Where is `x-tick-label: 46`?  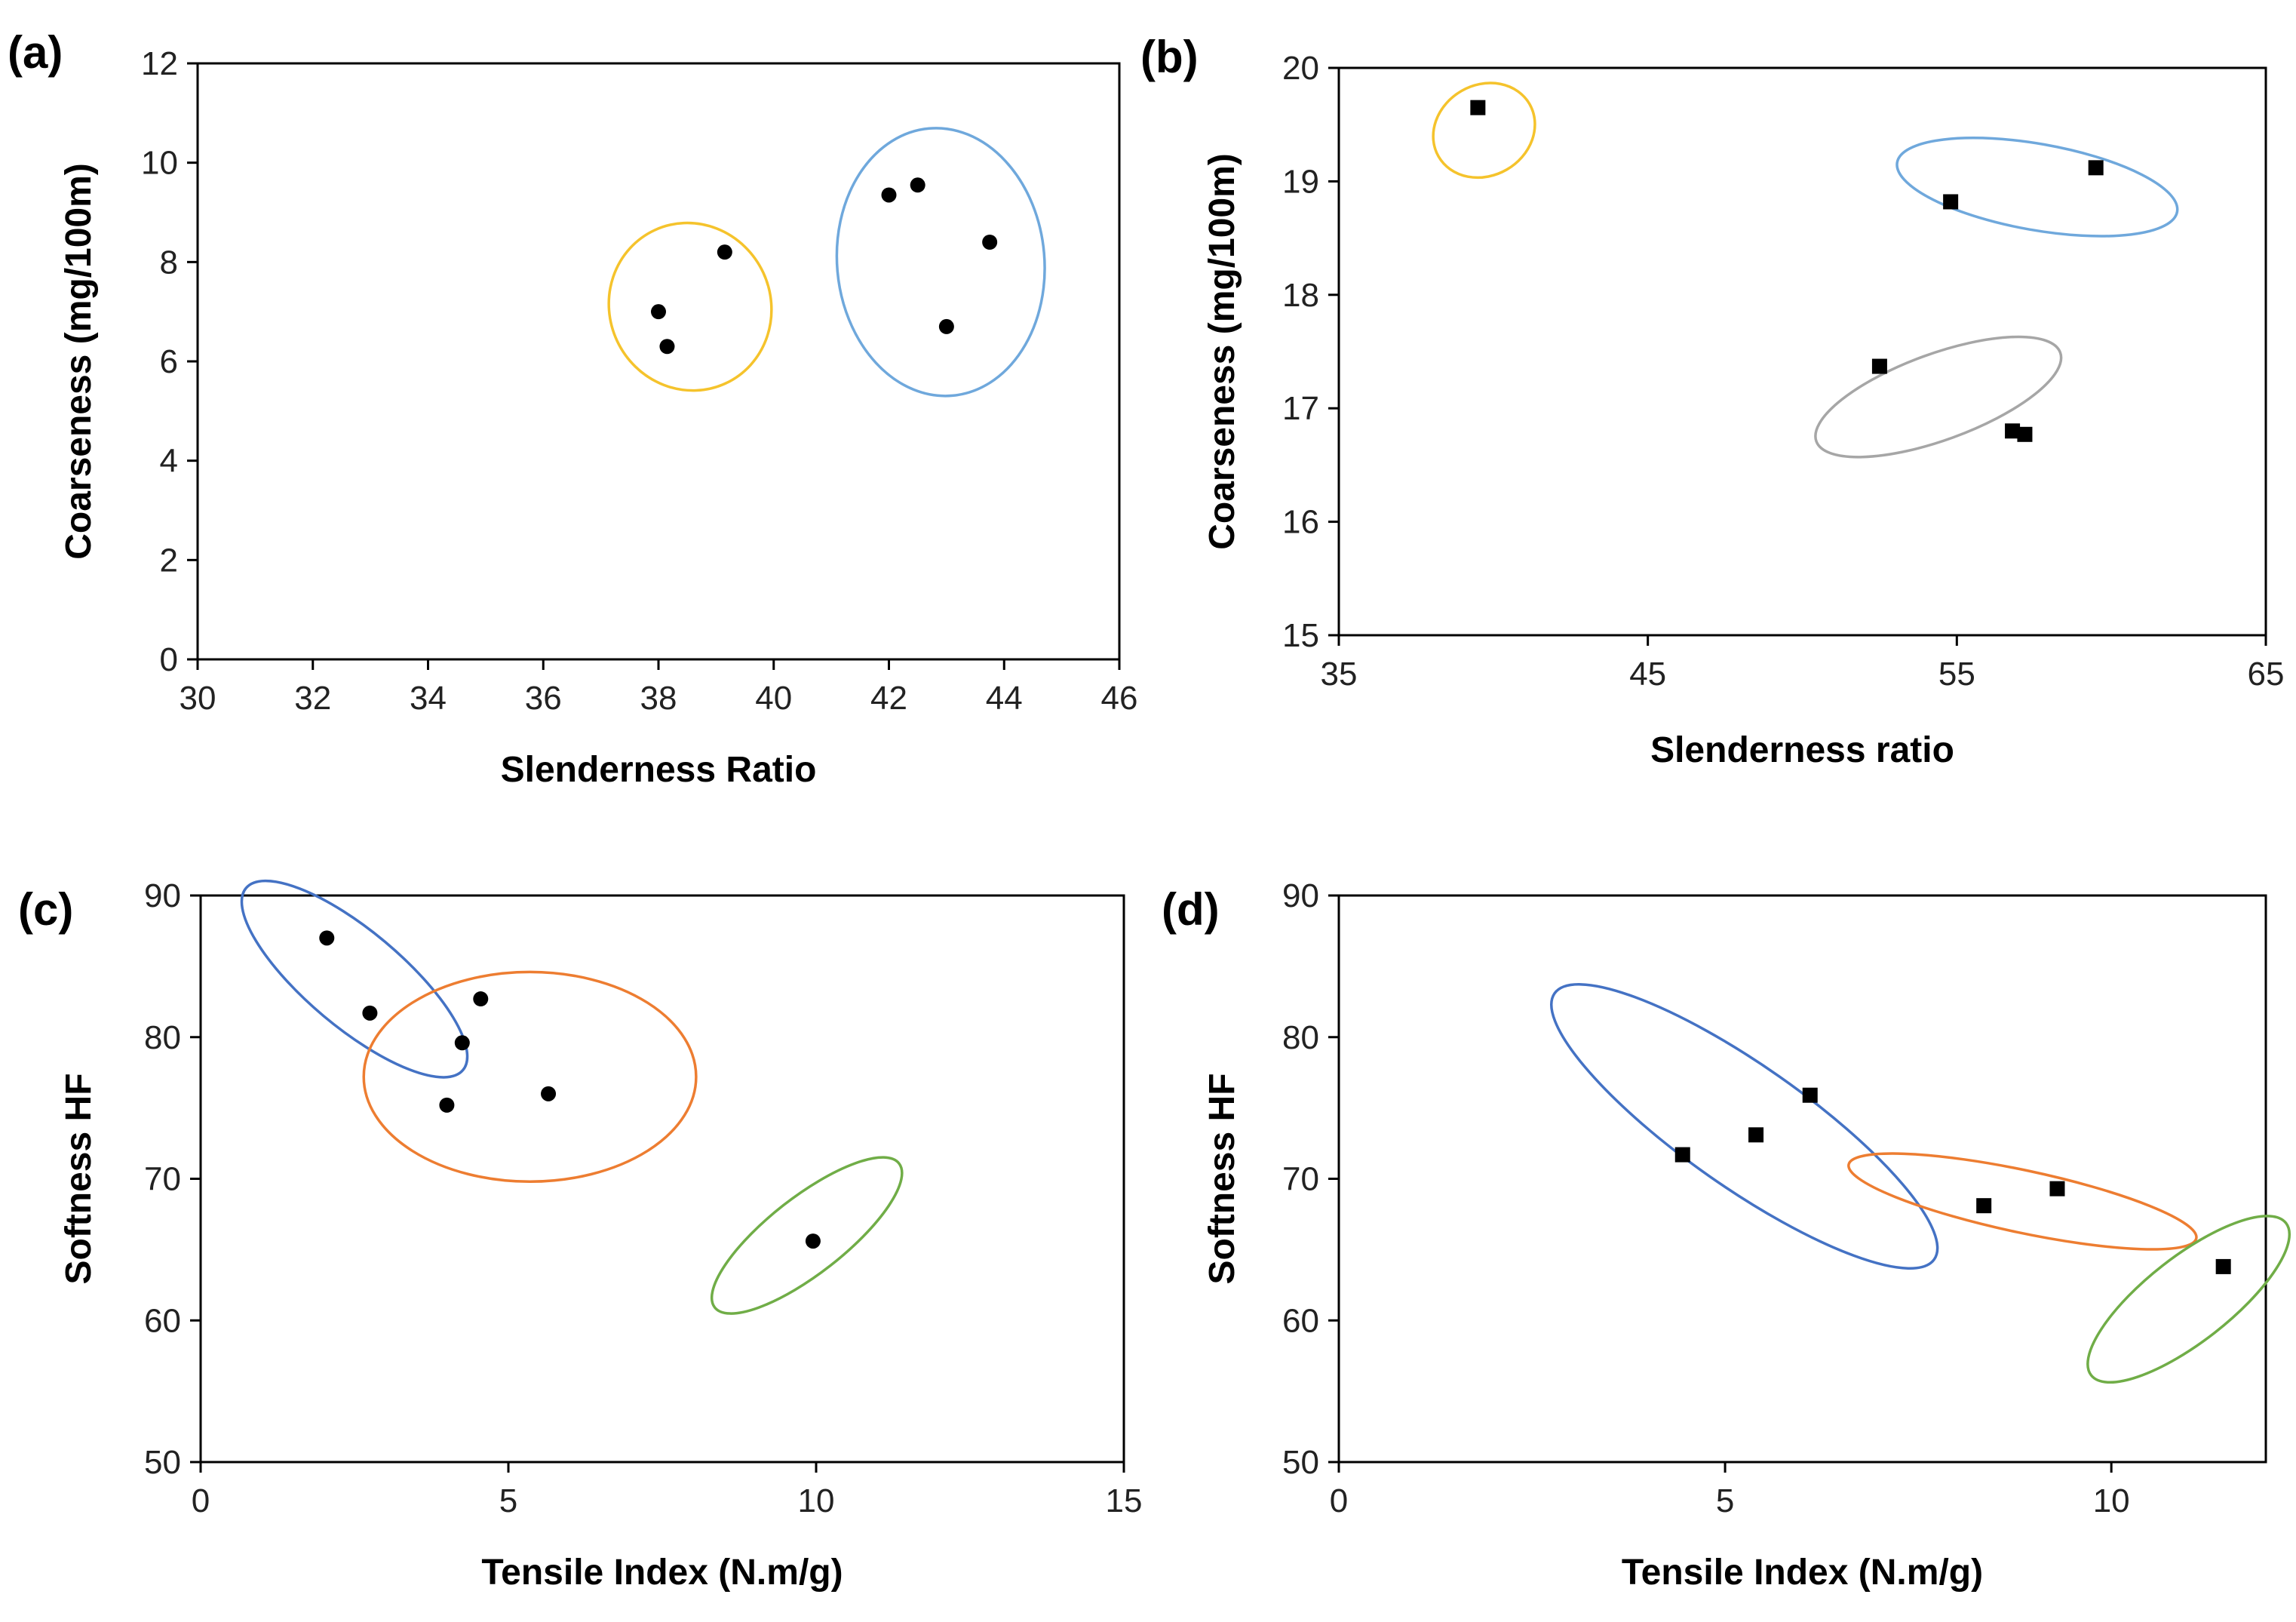
x-tick-label: 46 is located at coordinates (1119, 698).